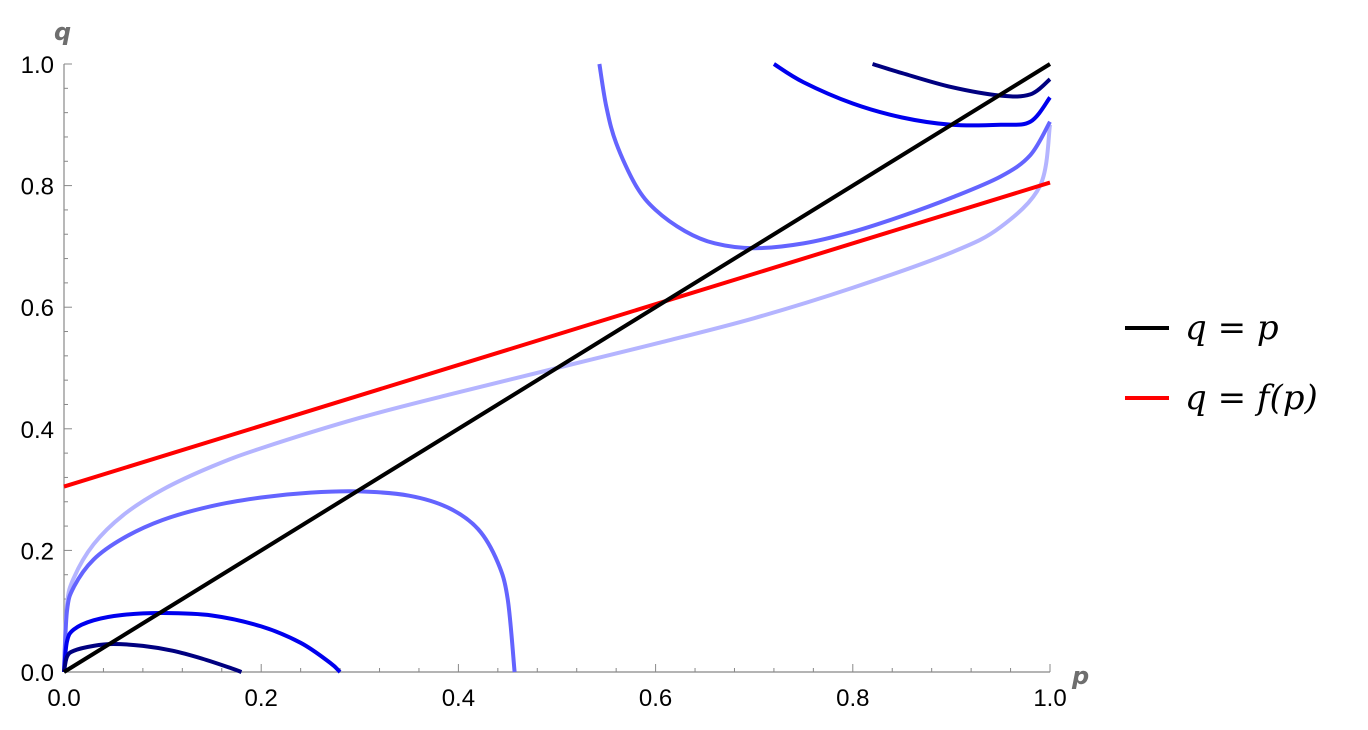  What do you see at coordinates (62, 32) in the screenshot?
I see `y-axis-title: q` at bounding box center [62, 32].